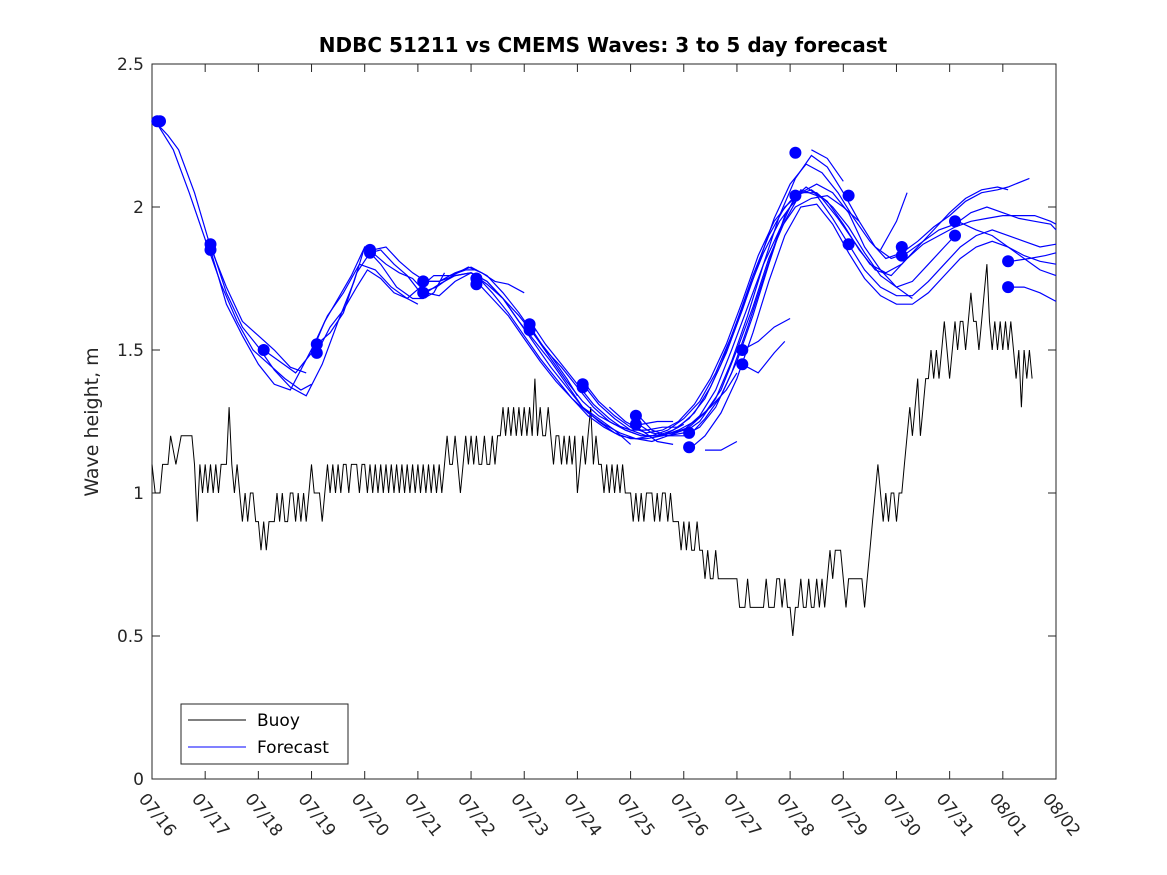 This screenshot has width=1167, height=875. Describe the element at coordinates (848, 815) in the screenshot. I see `x-tick-label: 07/29` at that location.